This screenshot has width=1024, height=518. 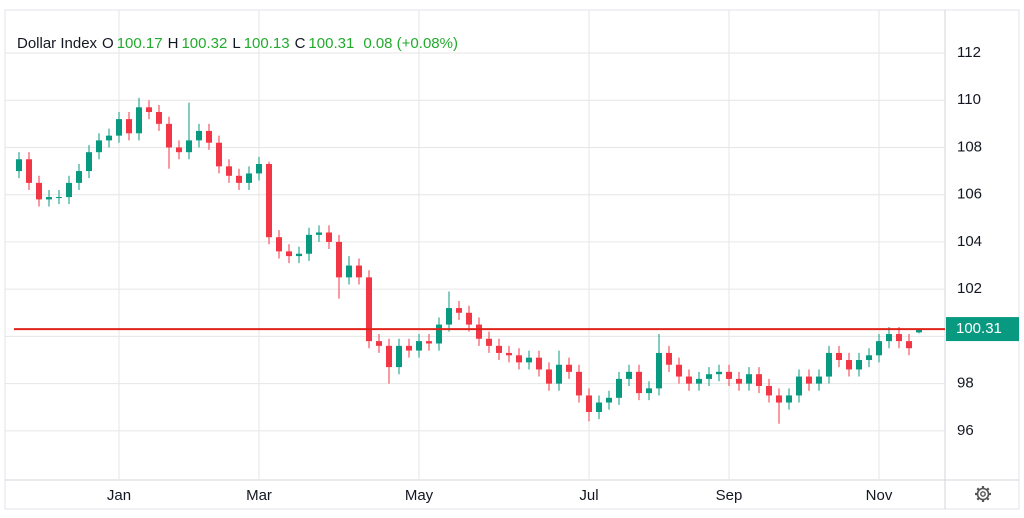 I want to click on change: 0.08 (+0.08%), so click(x=410, y=43).